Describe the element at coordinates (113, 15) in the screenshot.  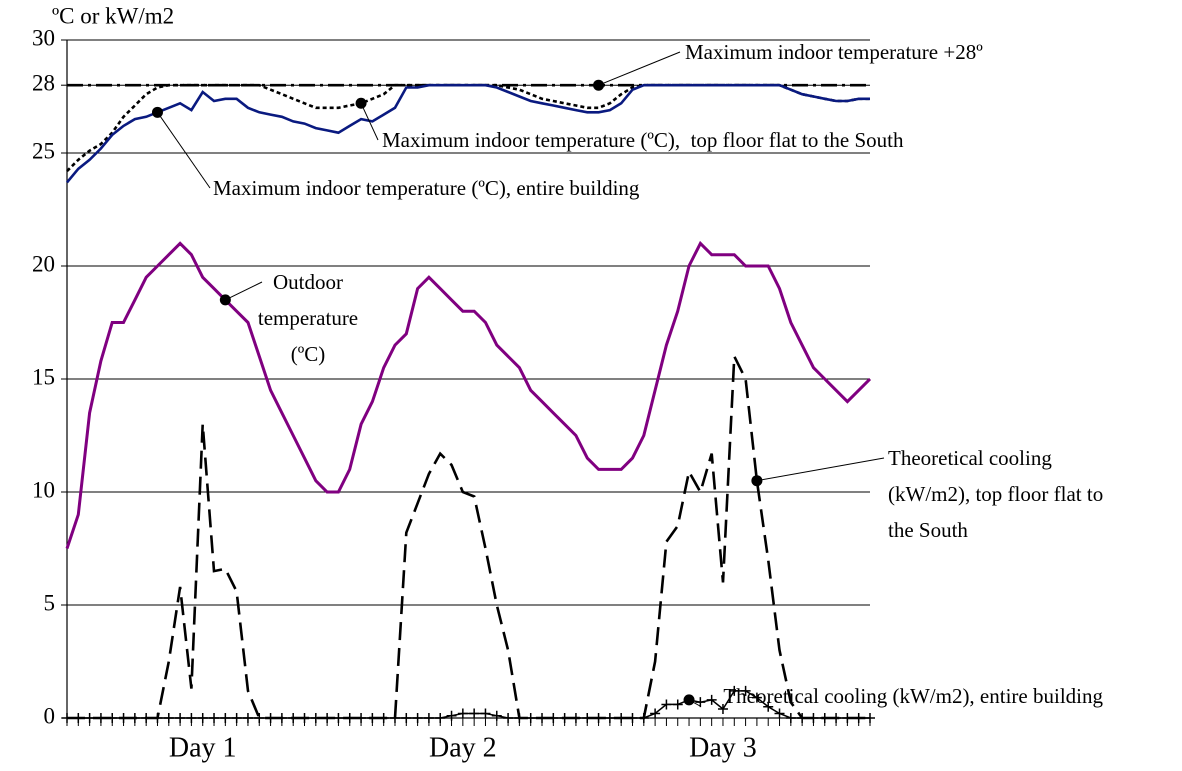
I see `y-axis-label: ºC or kW/m2` at that location.